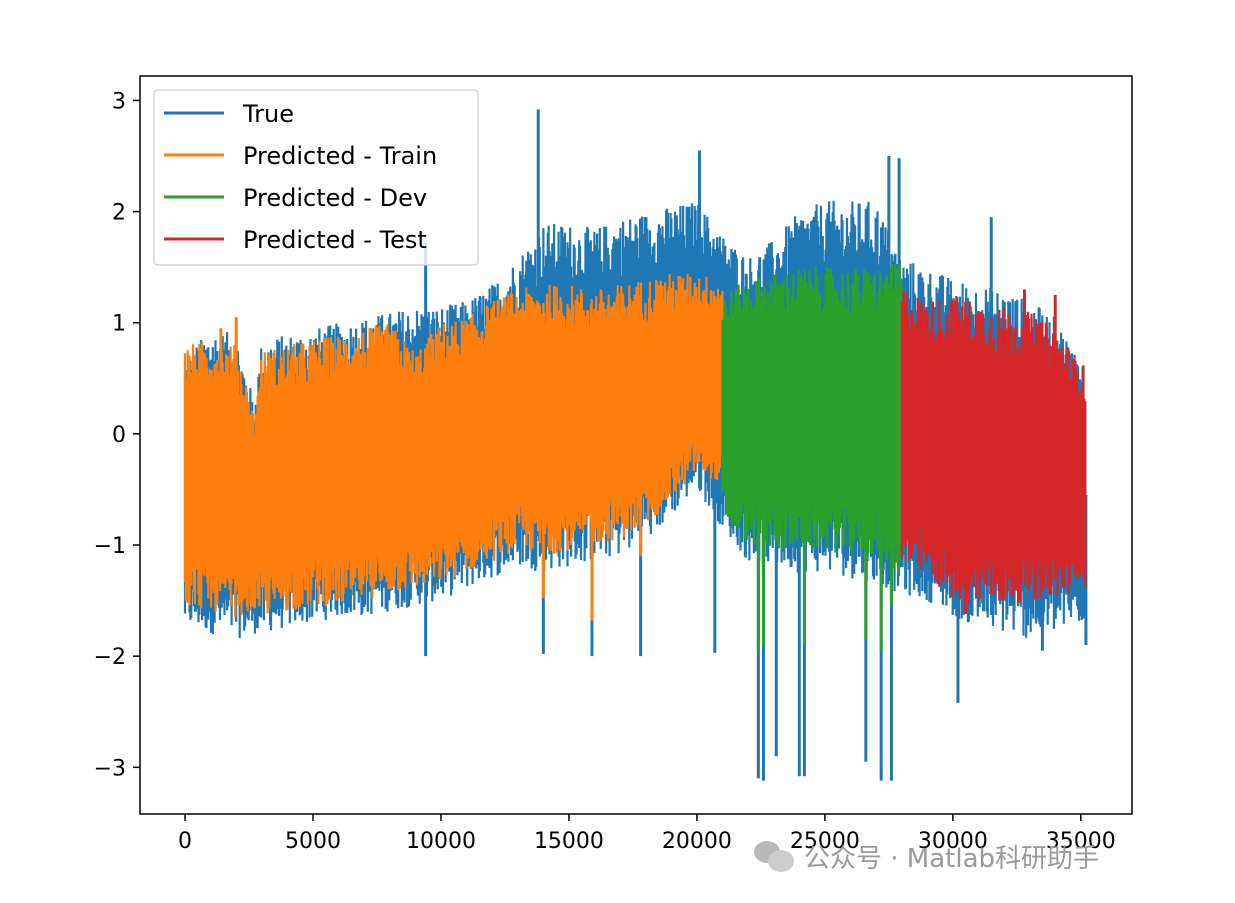 The width and height of the screenshot is (1235, 903). What do you see at coordinates (340, 156) in the screenshot?
I see `legend-label: Predicted - Train` at bounding box center [340, 156].